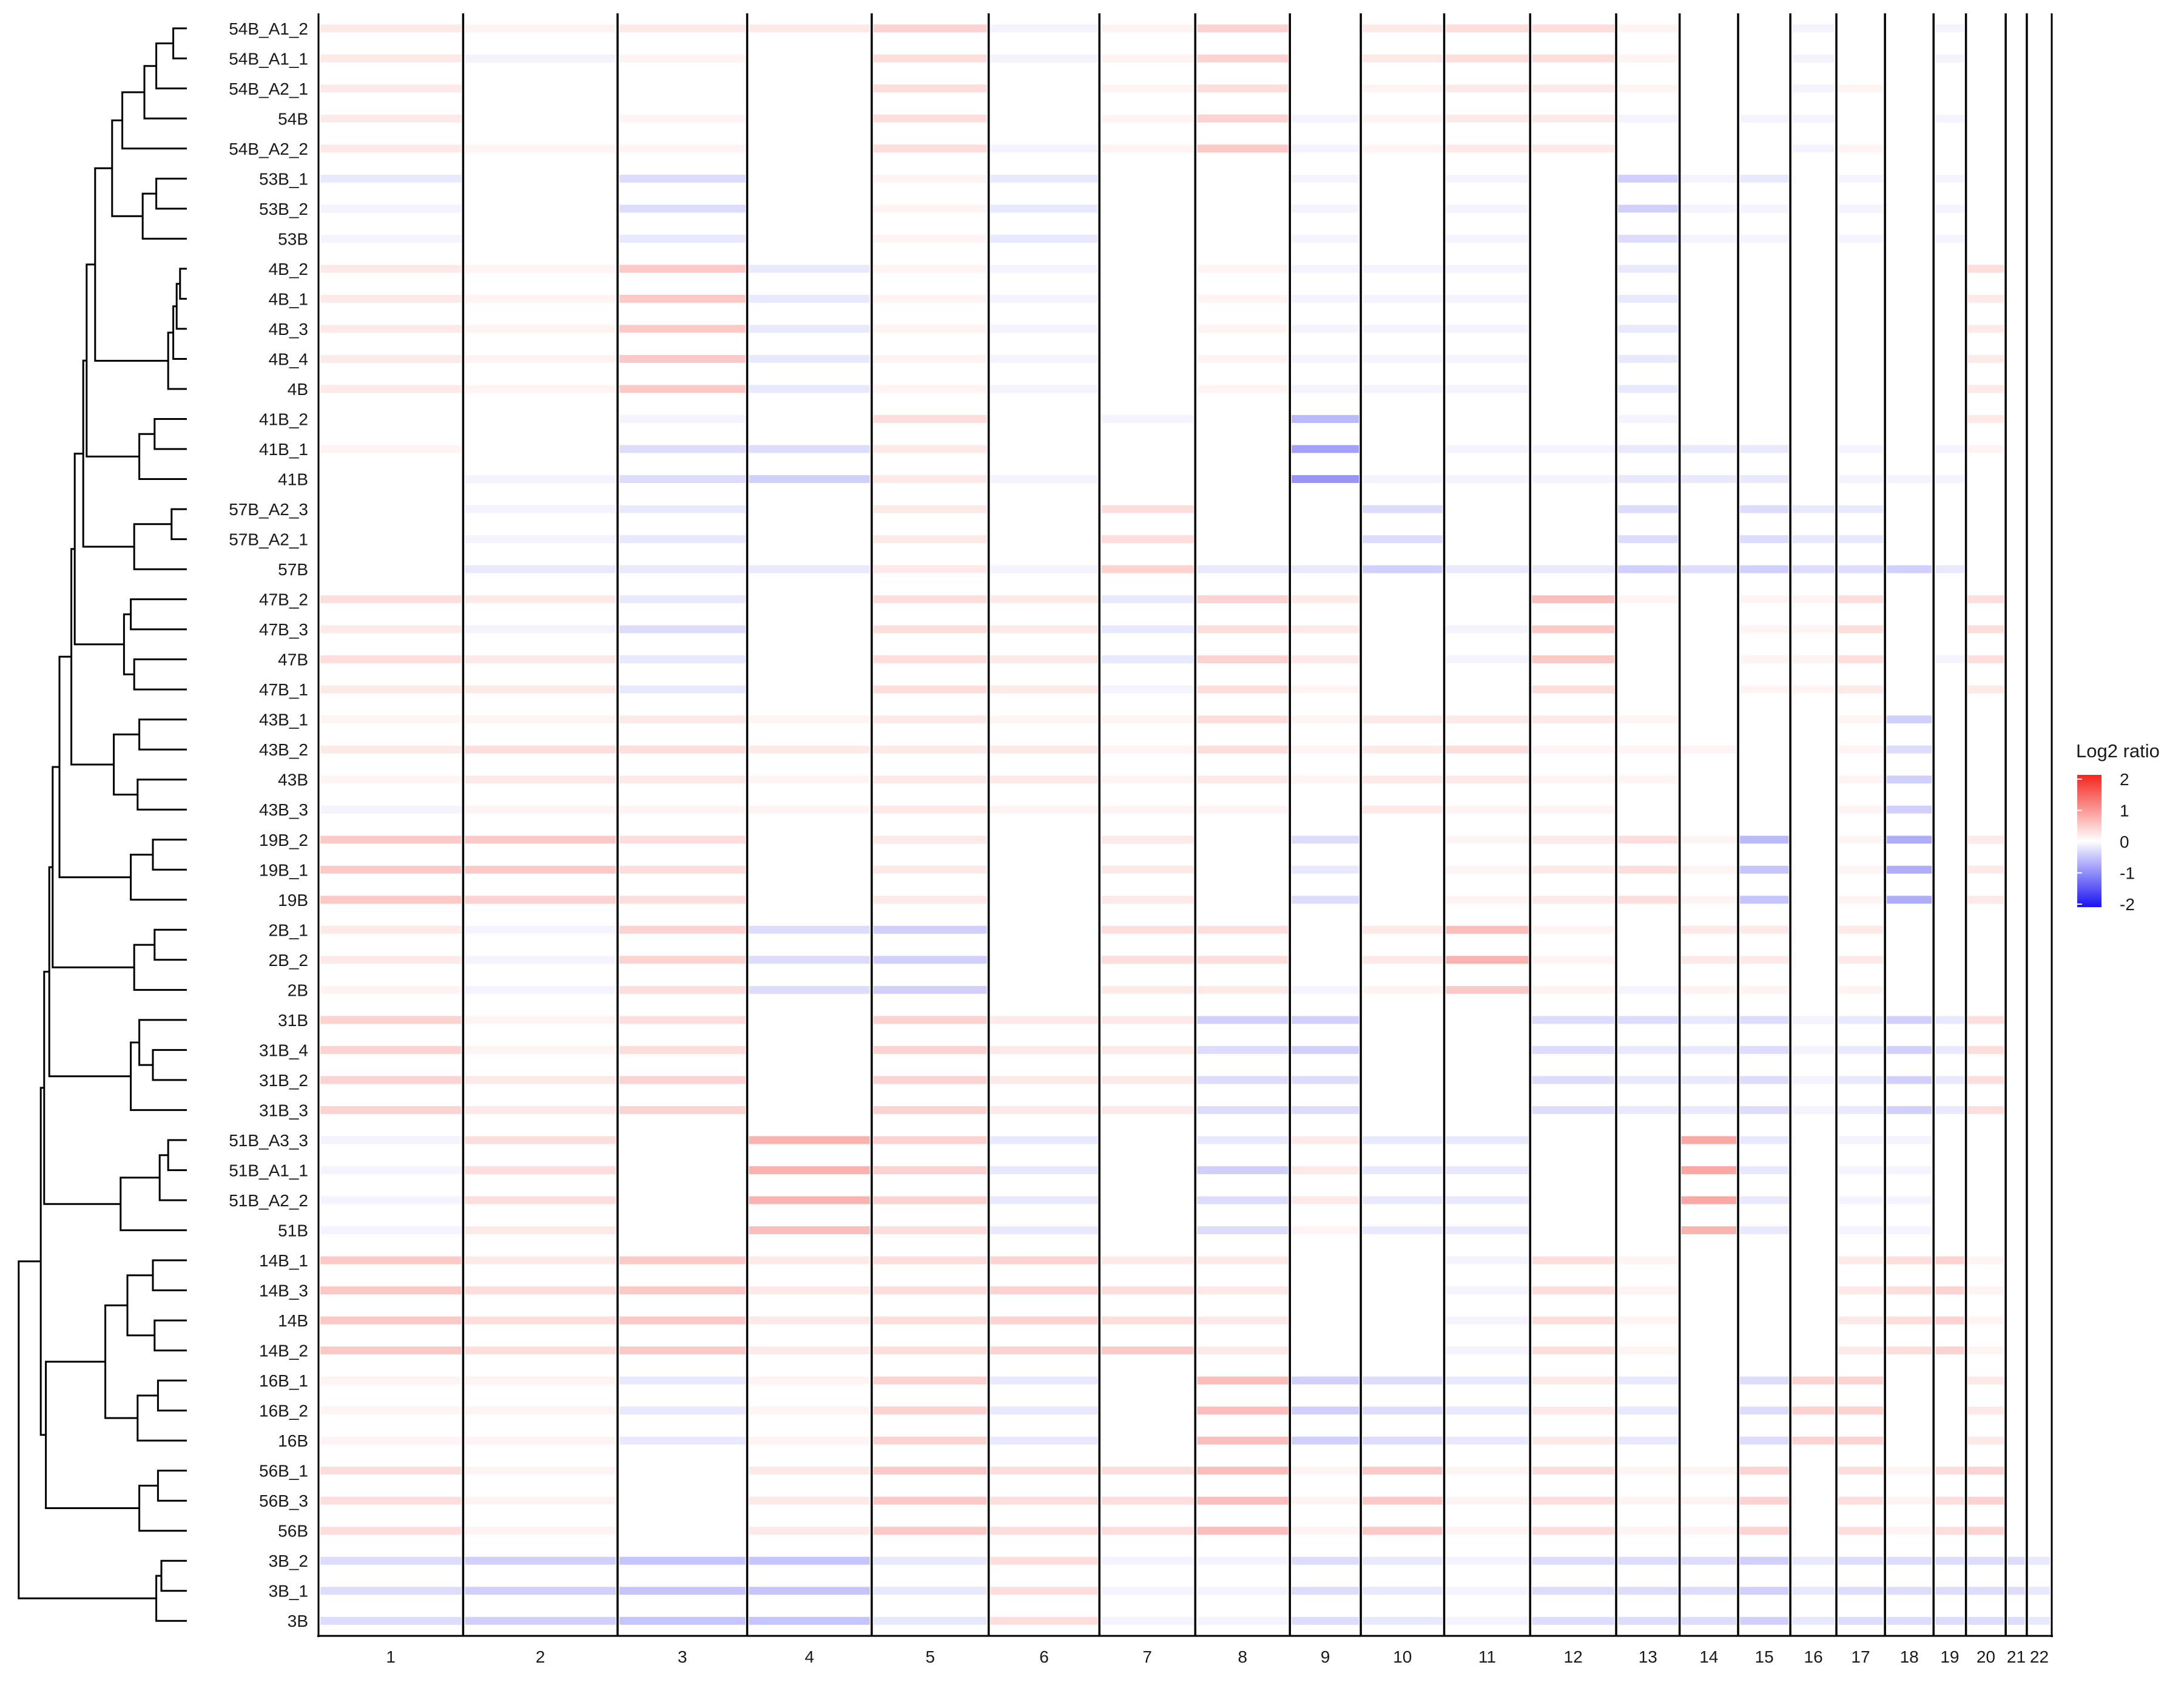  I want to click on row-label: 14B_3, so click(283, 1291).